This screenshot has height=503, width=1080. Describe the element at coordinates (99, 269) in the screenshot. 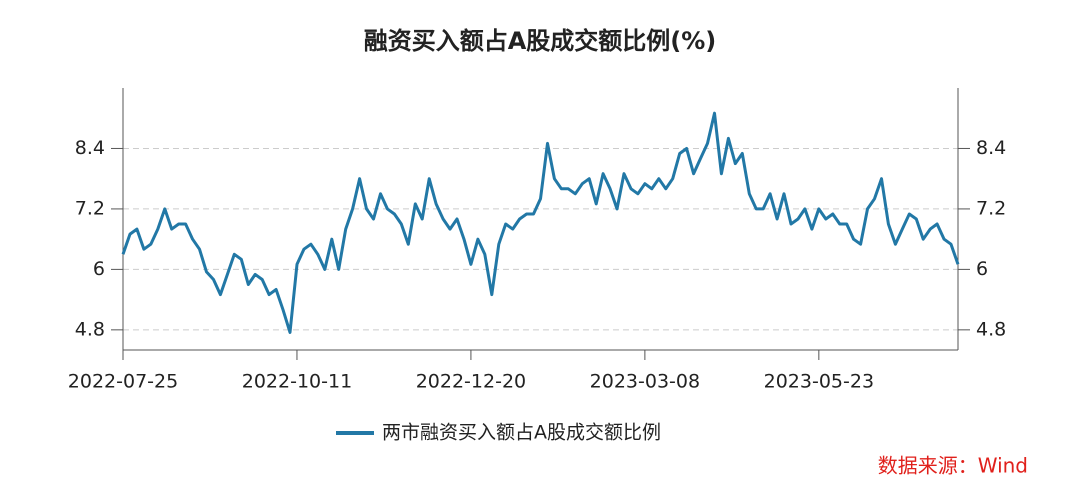

I see `y-tick-label: 6` at that location.